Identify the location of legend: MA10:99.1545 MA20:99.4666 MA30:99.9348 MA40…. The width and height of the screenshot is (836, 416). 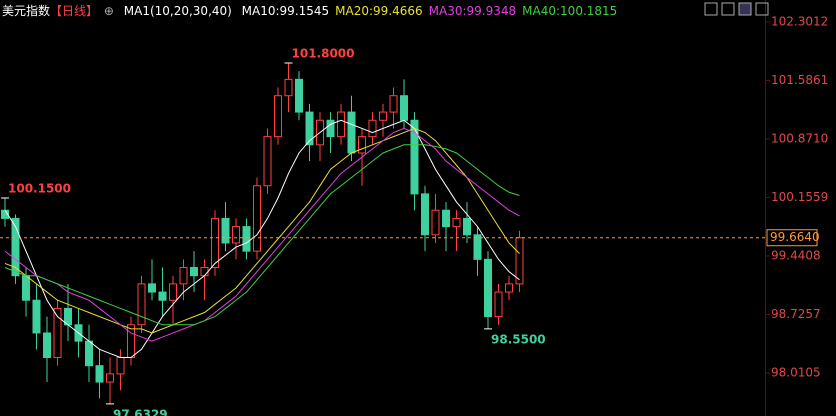
(433, 11).